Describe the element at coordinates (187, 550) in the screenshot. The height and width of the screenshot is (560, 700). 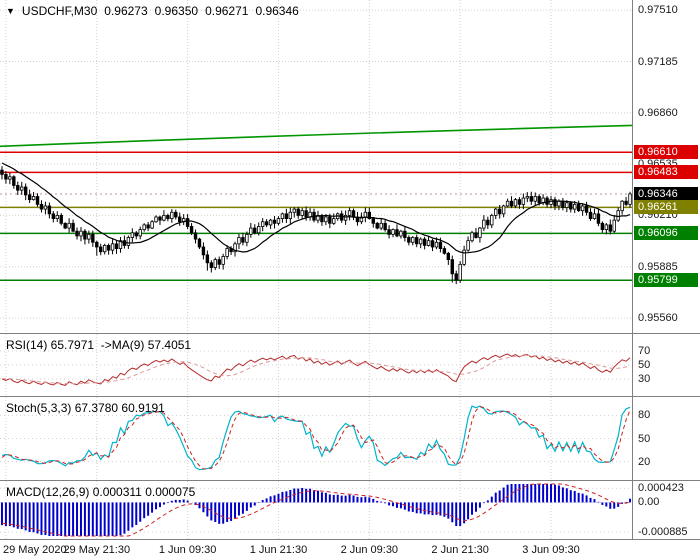
I see `time-axis-label: 1 Jun 09:30` at that location.